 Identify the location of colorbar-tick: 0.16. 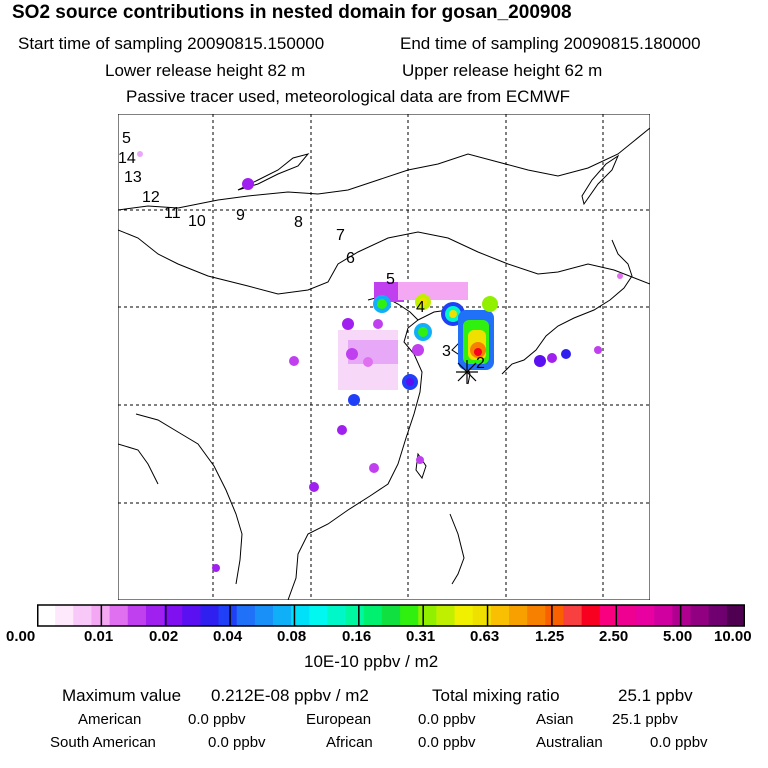
(357, 636).